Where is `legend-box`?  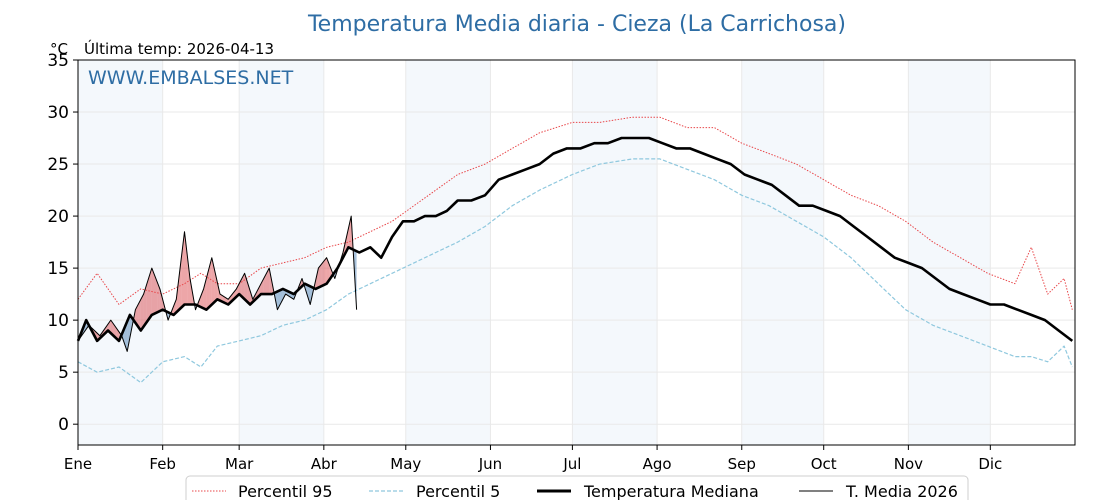
legend-box is located at coordinates (577, 487).